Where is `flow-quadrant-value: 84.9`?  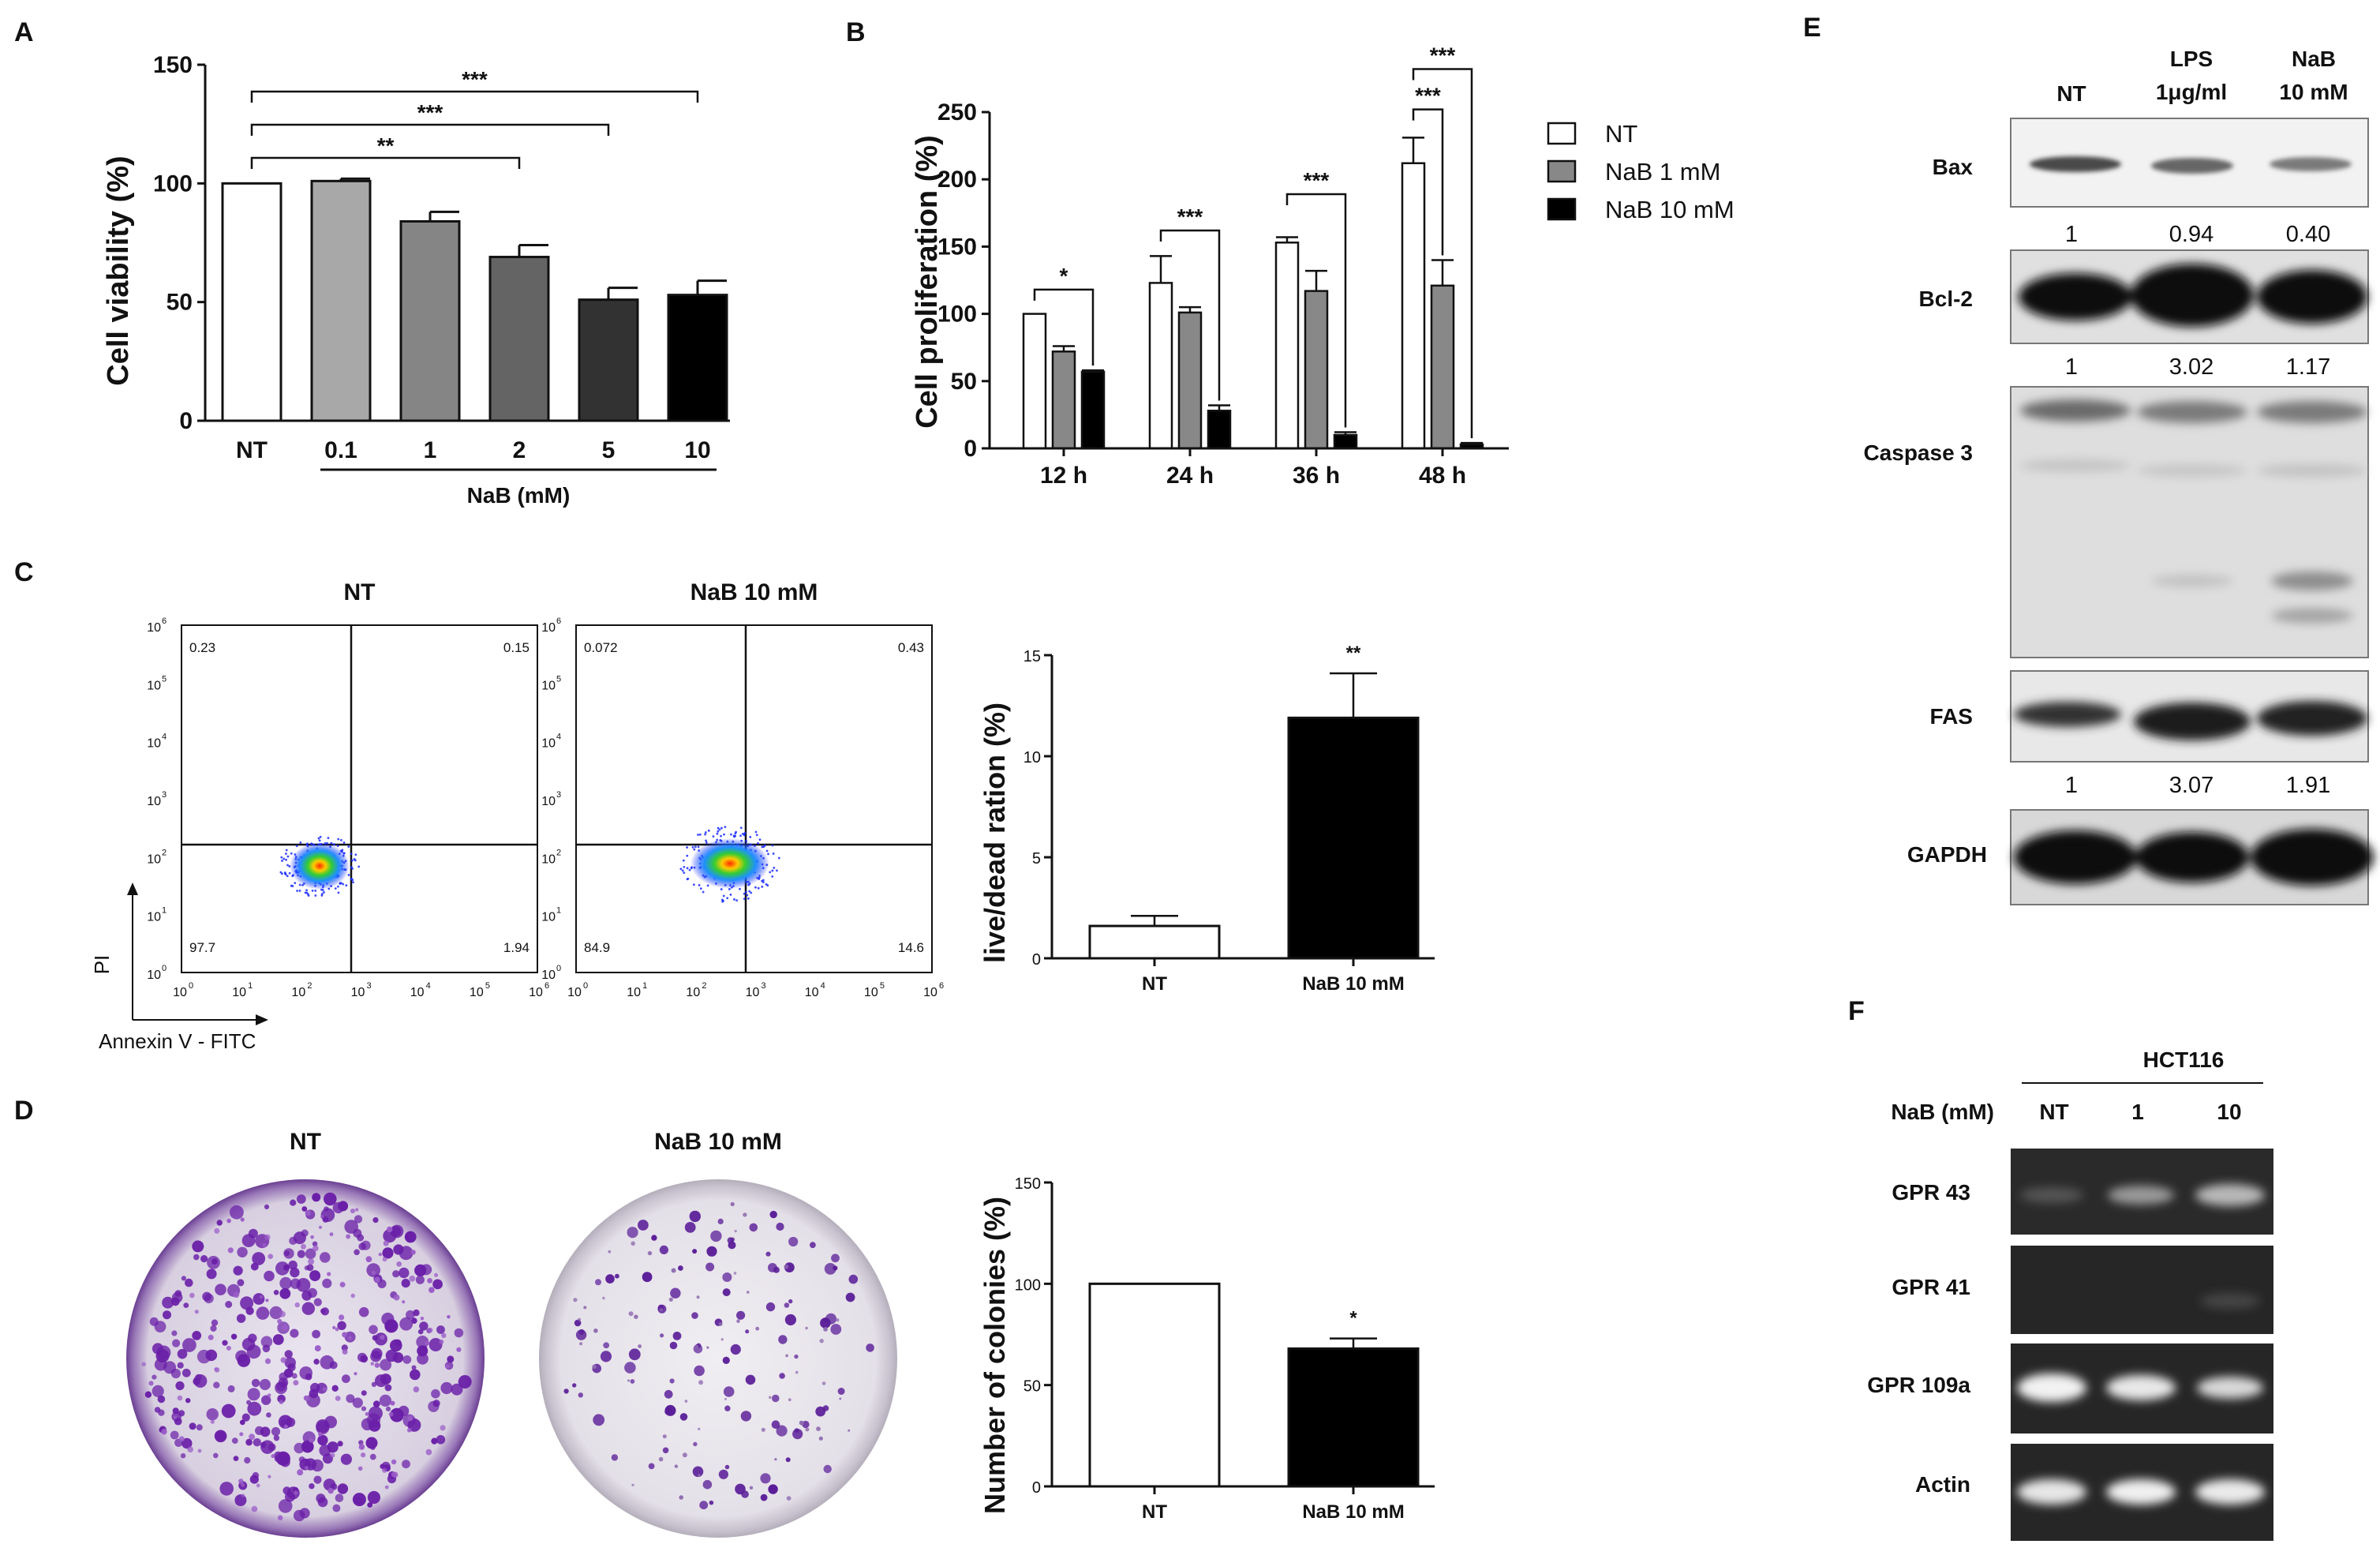
flow-quadrant-value: 84.9 is located at coordinates (597, 947).